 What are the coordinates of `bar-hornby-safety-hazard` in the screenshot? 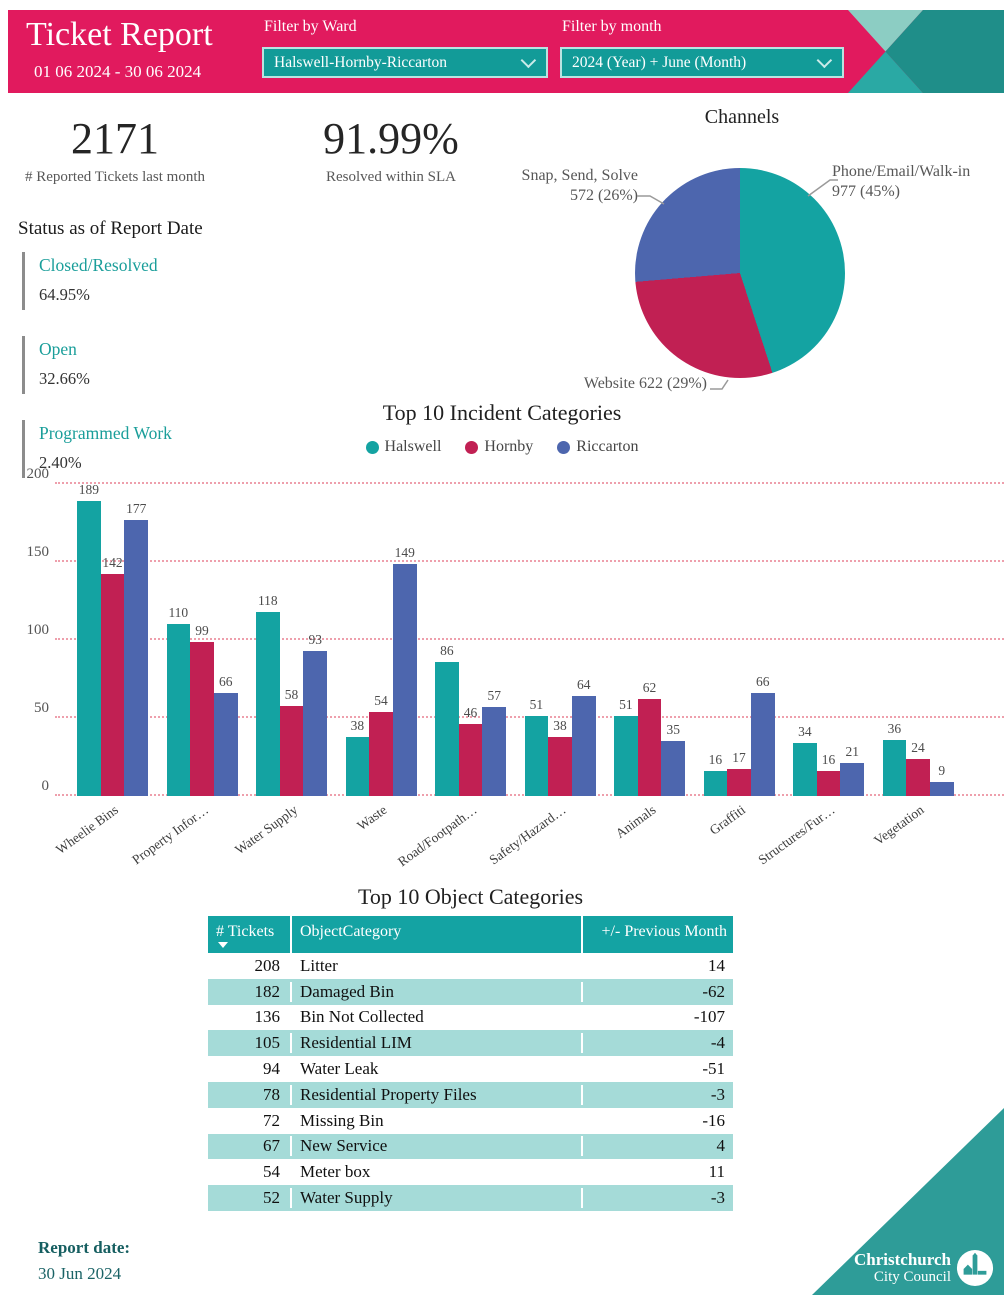 It's located at (560, 766).